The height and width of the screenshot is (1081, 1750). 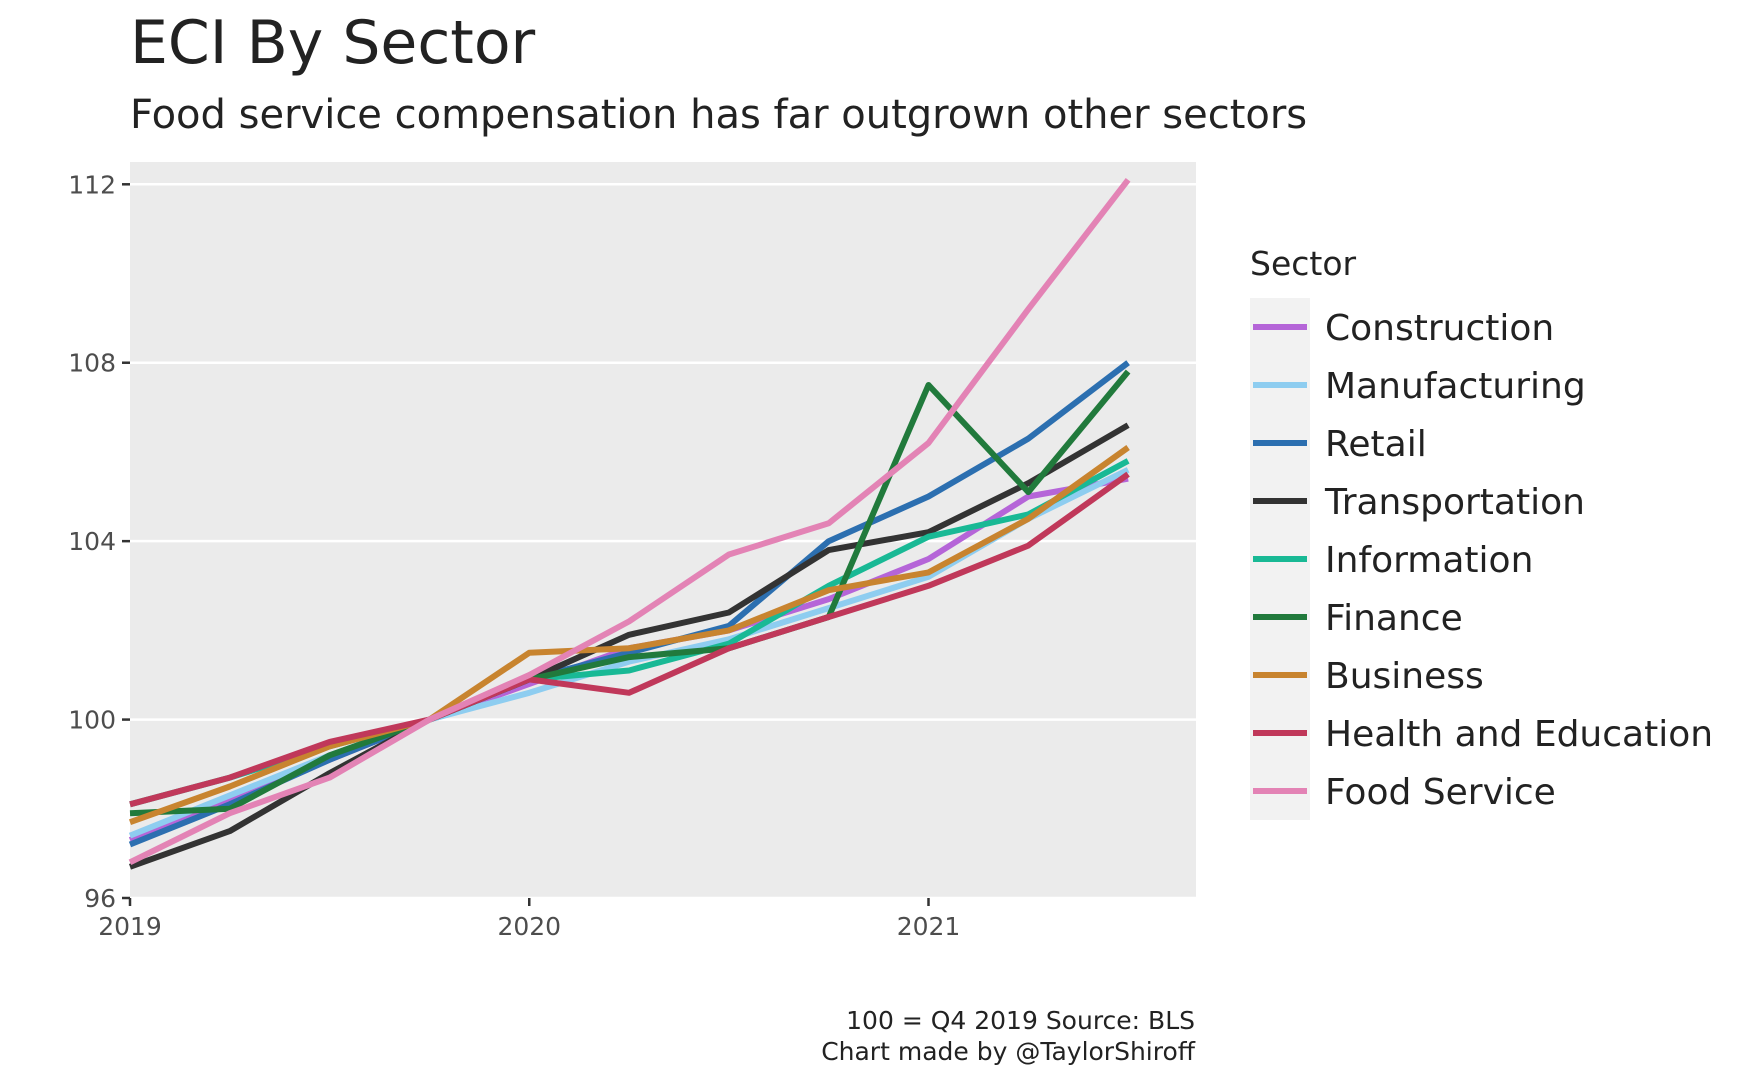 I want to click on y-tick-label: 100, so click(x=92, y=720).